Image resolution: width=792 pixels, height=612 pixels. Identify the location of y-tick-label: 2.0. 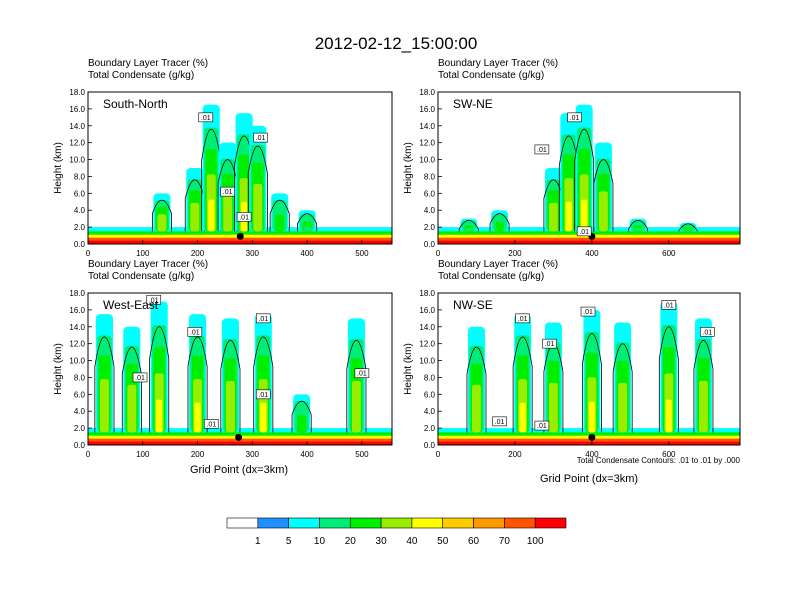
(430, 227).